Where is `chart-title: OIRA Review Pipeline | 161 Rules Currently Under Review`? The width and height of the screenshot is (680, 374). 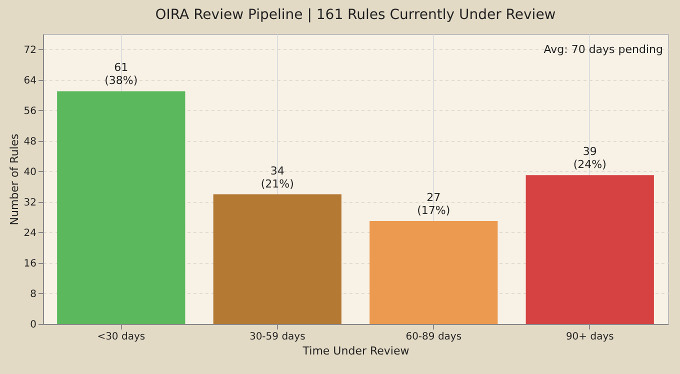
chart-title: OIRA Review Pipeline | 161 Rules Currently Under Review is located at coordinates (355, 15).